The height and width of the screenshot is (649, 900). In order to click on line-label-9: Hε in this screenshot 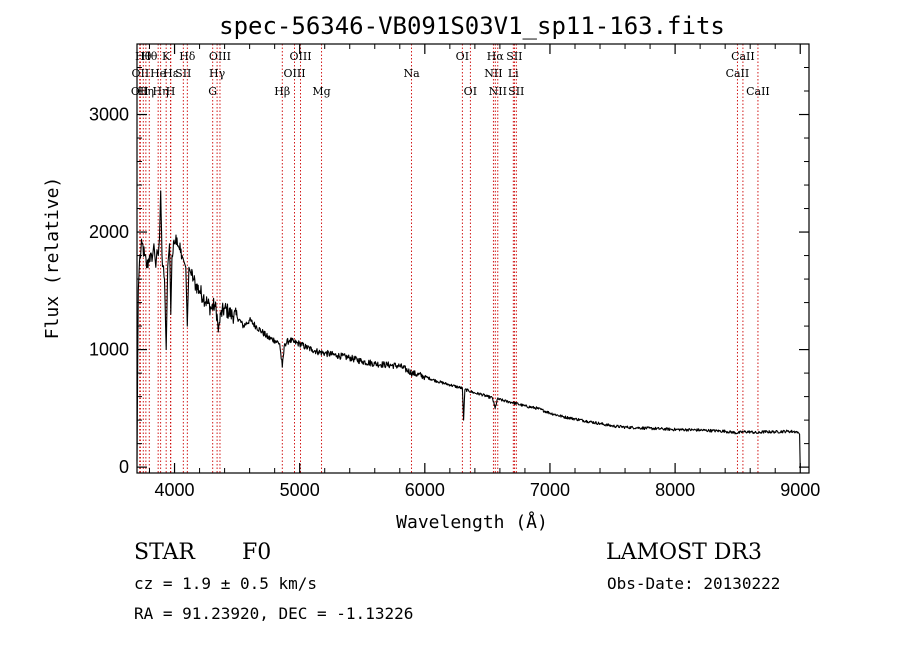, I will do `click(171, 73)`.